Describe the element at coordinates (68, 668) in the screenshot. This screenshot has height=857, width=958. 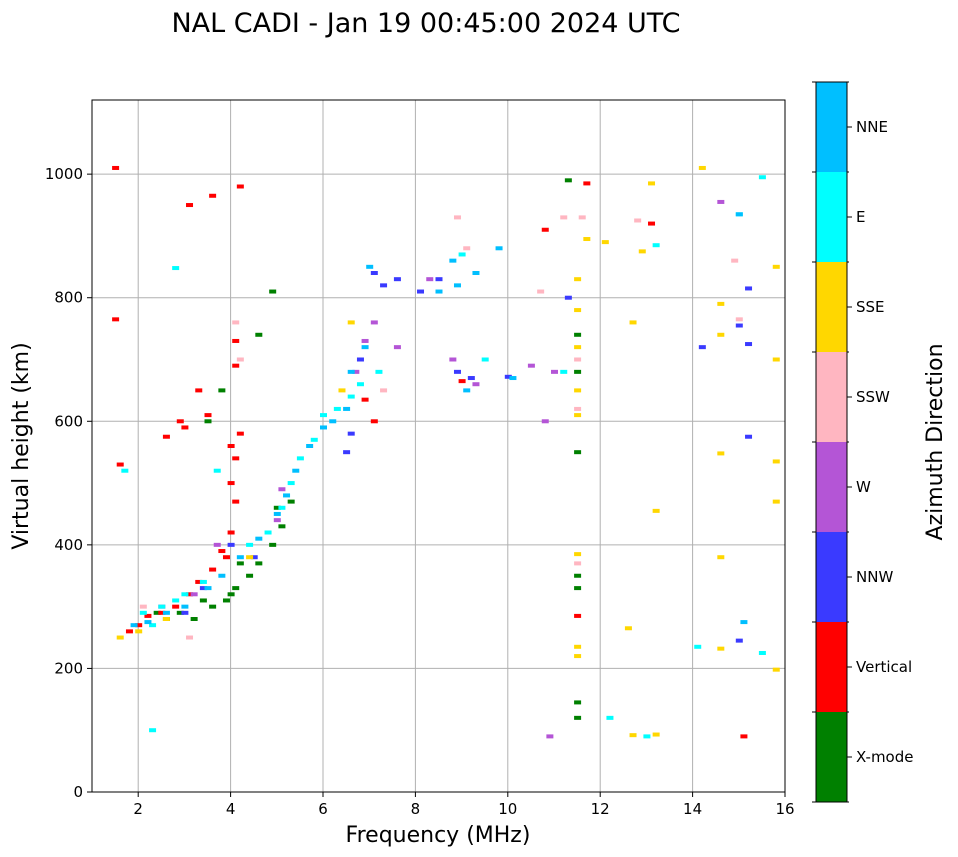
I see `y-tick-label: 200` at that location.